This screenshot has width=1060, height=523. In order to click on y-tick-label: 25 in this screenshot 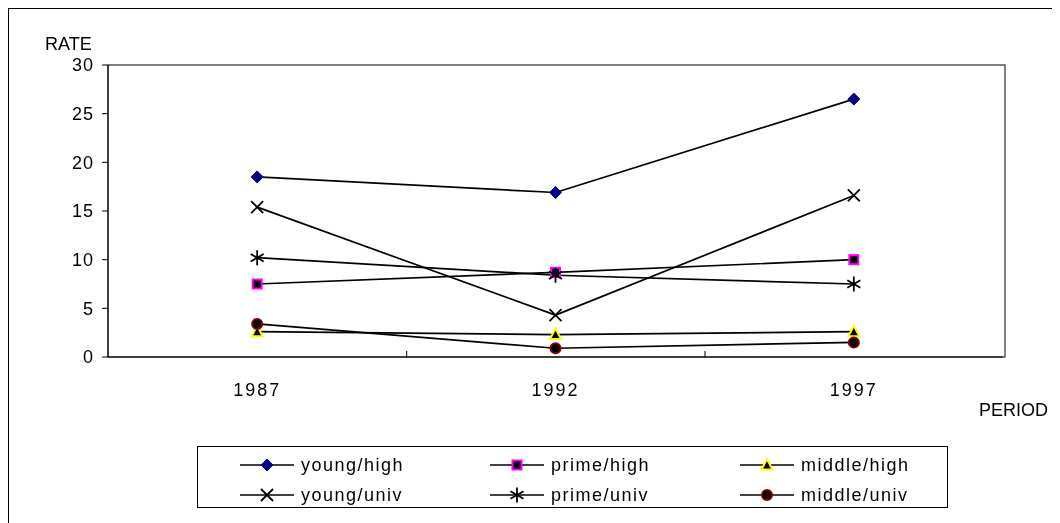, I will do `click(82, 114)`.